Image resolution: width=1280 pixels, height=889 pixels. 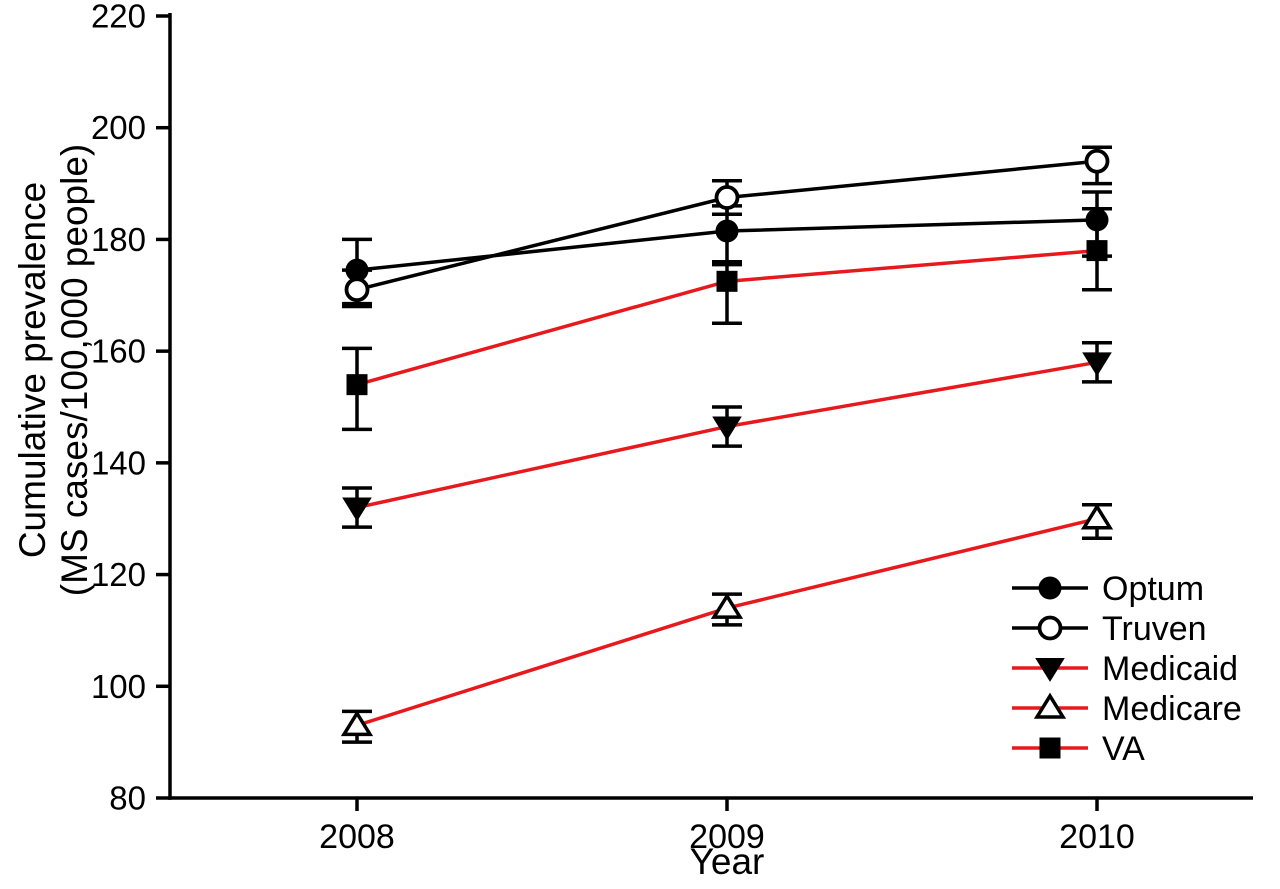 What do you see at coordinates (1050, 748) in the screenshot?
I see `legend-marker-va` at bounding box center [1050, 748].